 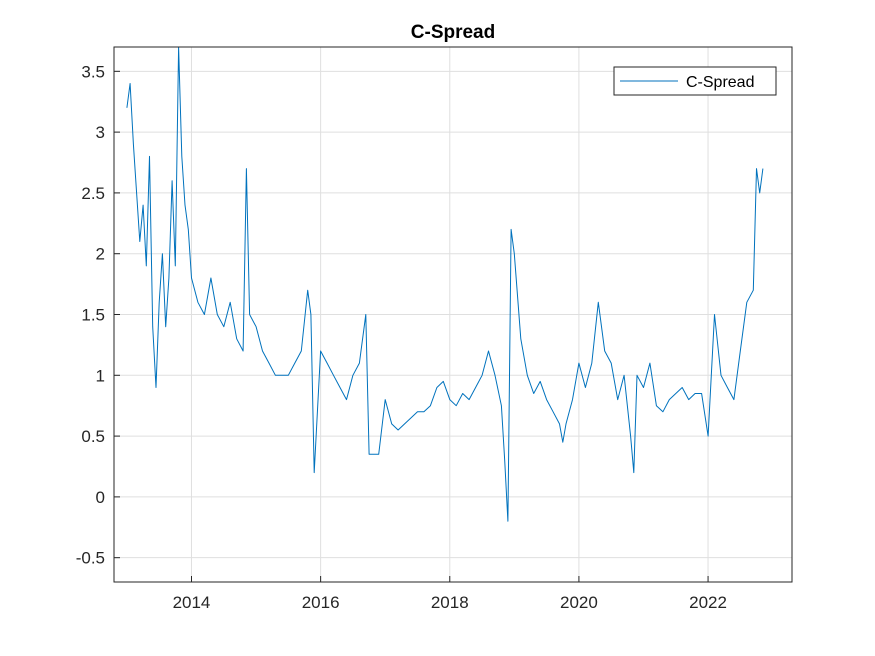 I want to click on y-tick-label: 2, so click(x=100, y=254).